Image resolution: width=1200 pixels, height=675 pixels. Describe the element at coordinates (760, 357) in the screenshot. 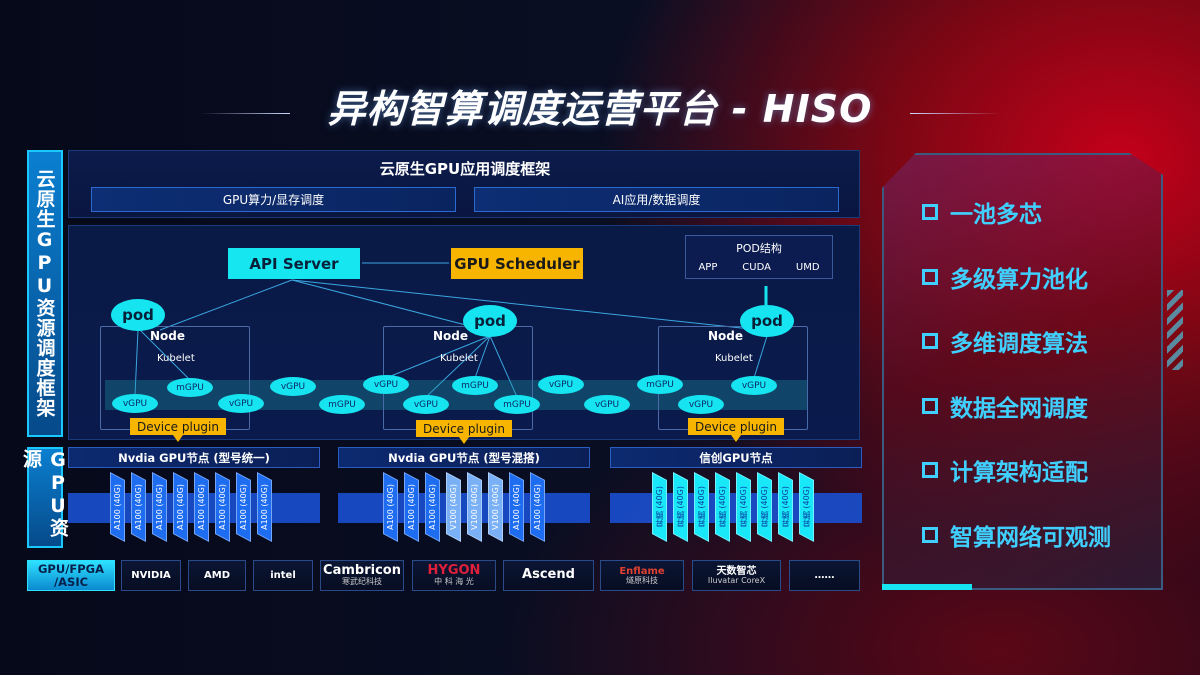

I see `pod3-link` at that location.